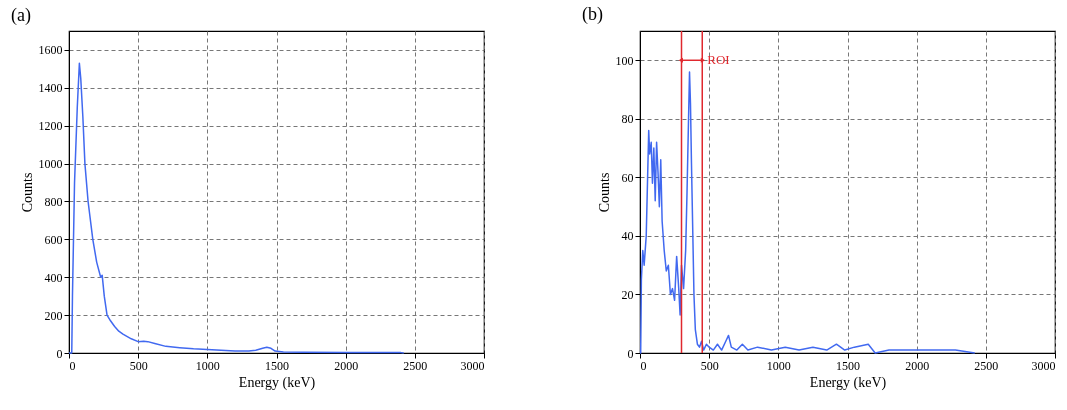  What do you see at coordinates (53, 315) in the screenshot?
I see `y-tick-label: 200` at bounding box center [53, 315].